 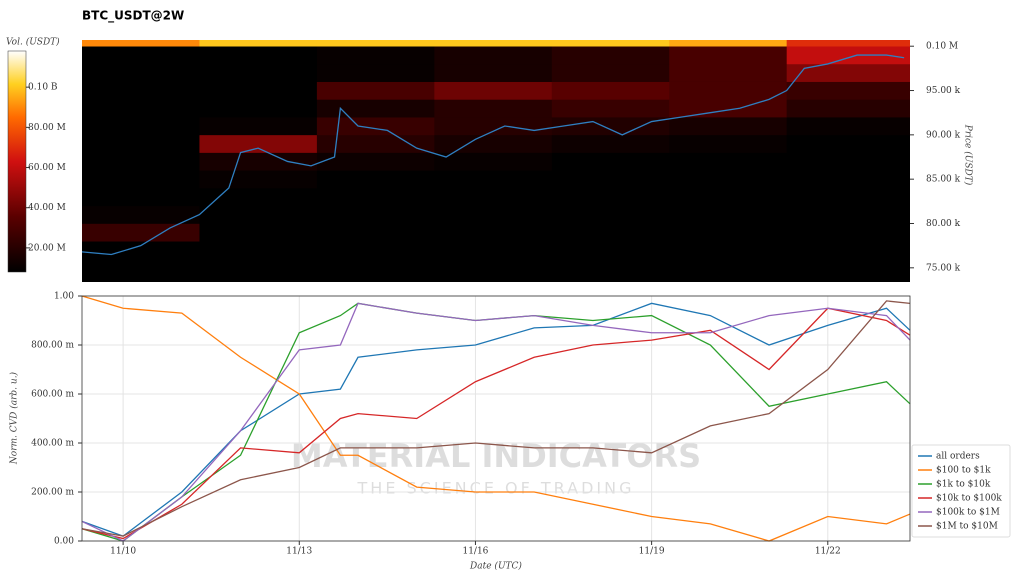 What do you see at coordinates (47, 208) in the screenshot?
I see `colorbar-tick-label: 40.00 M` at bounding box center [47, 208].